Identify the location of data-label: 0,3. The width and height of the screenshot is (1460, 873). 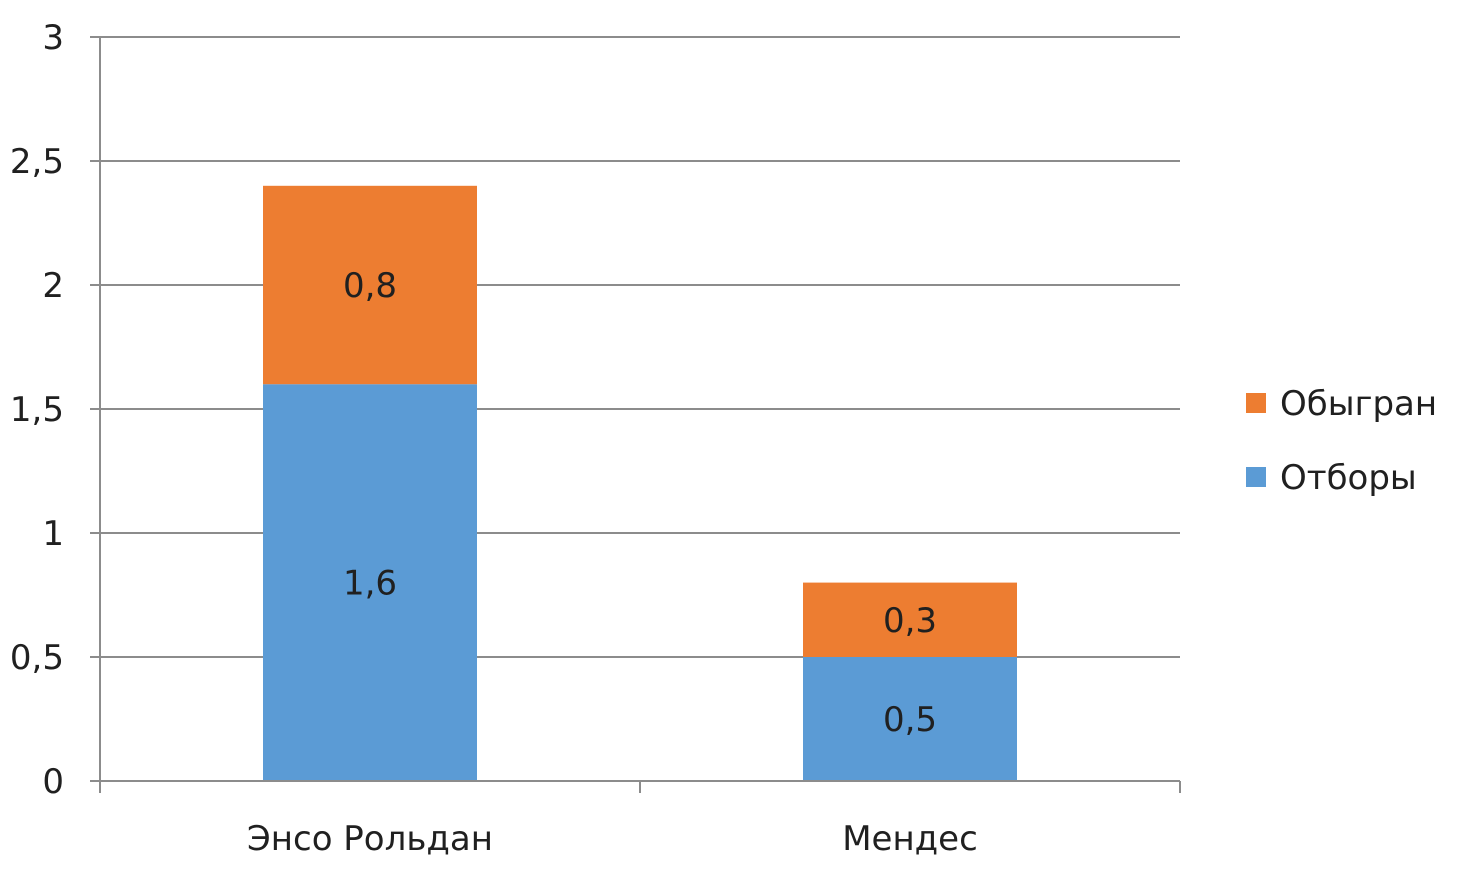
(910, 621).